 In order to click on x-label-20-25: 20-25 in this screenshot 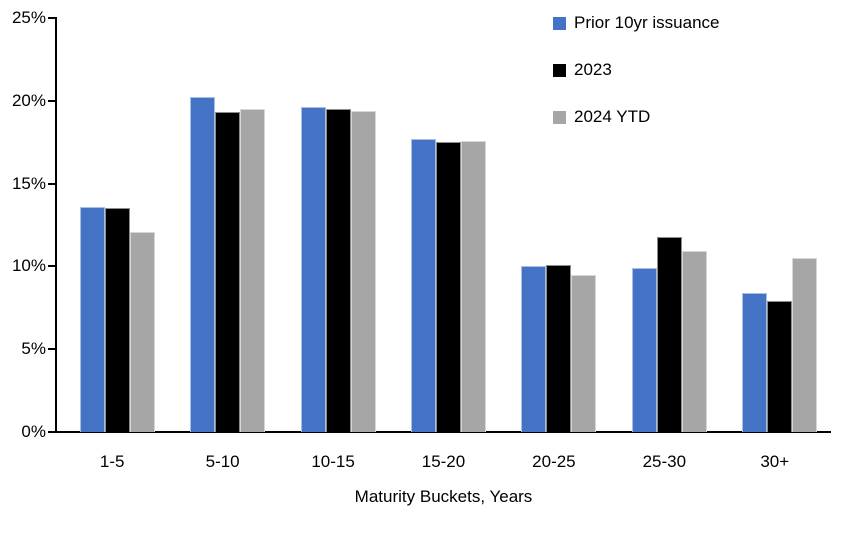, I will do `click(554, 461)`.